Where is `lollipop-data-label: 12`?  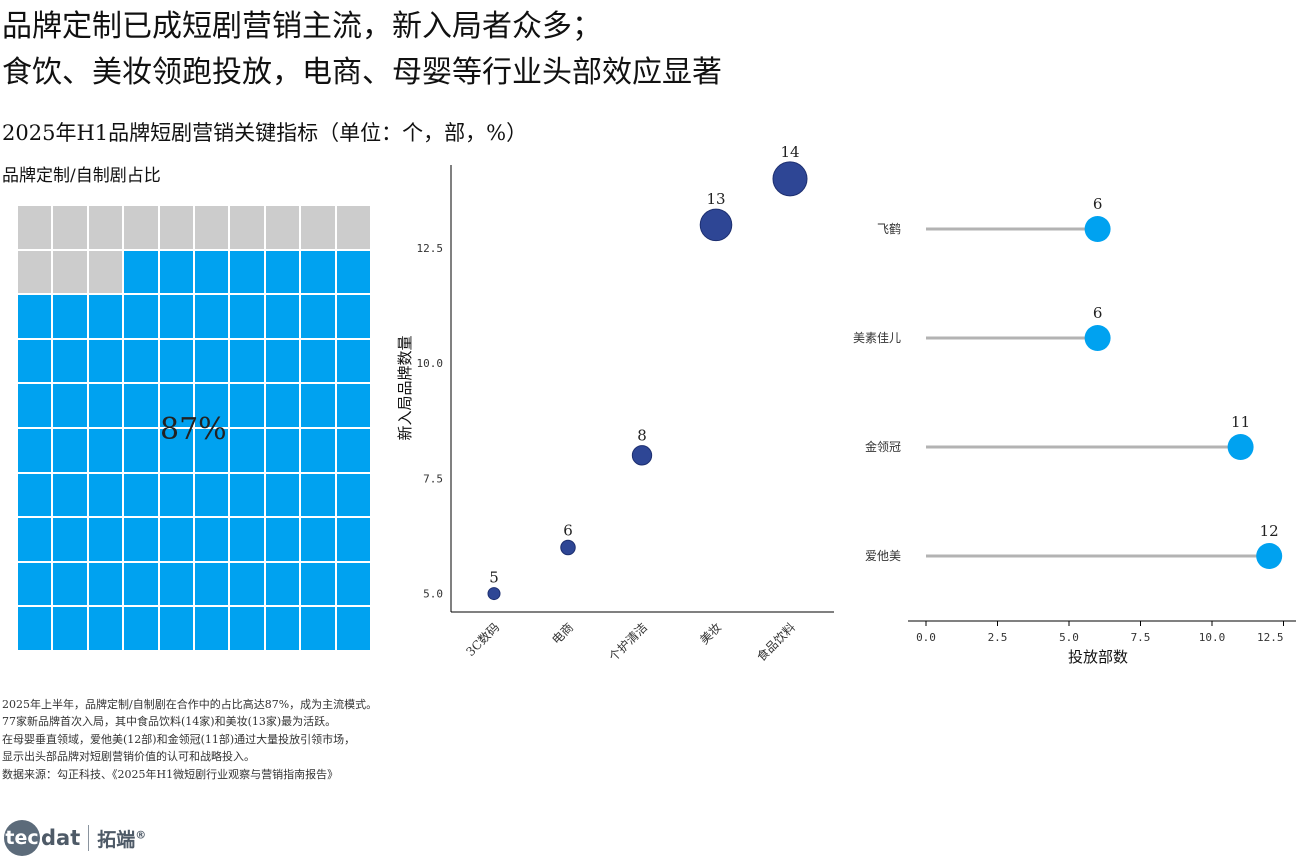
lollipop-data-label: 12 is located at coordinates (1269, 531).